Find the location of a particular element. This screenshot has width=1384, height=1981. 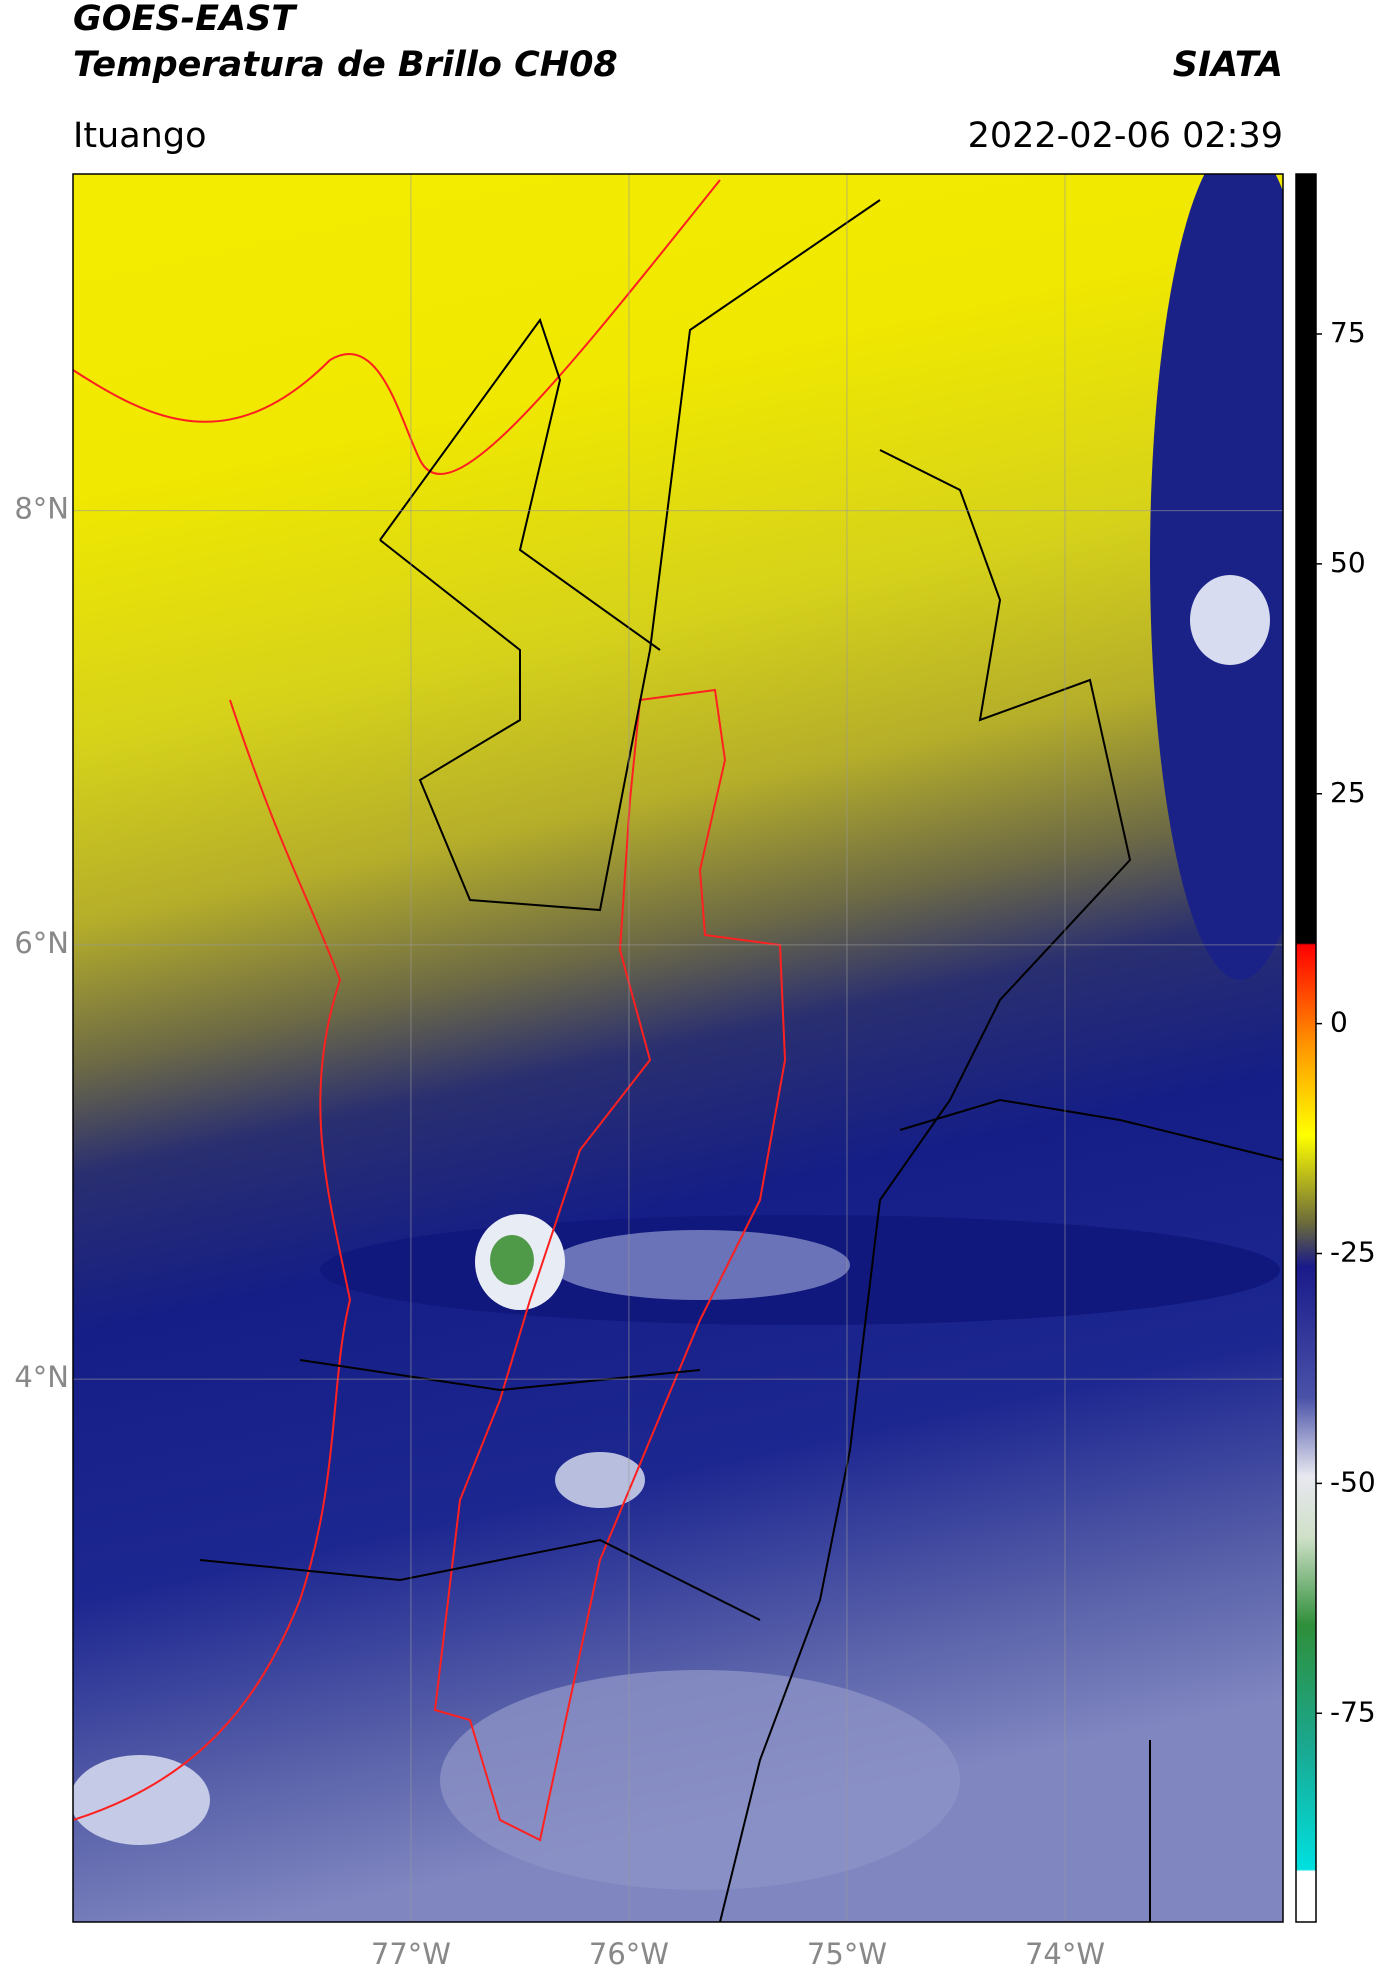

colorbar-tick-label: 25 is located at coordinates (1348, 792).